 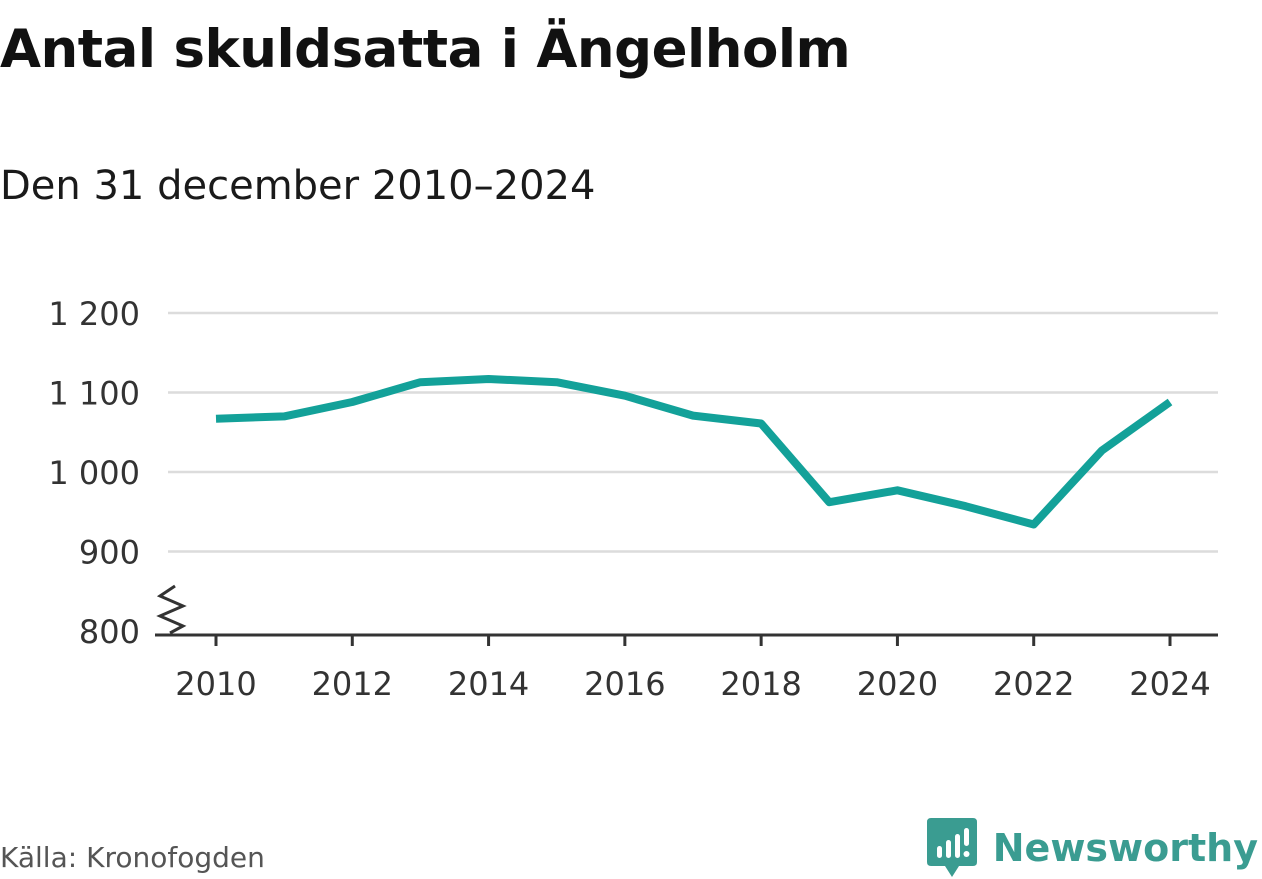 I want to click on source-note: Källa: Kronofogden, so click(x=132, y=857).